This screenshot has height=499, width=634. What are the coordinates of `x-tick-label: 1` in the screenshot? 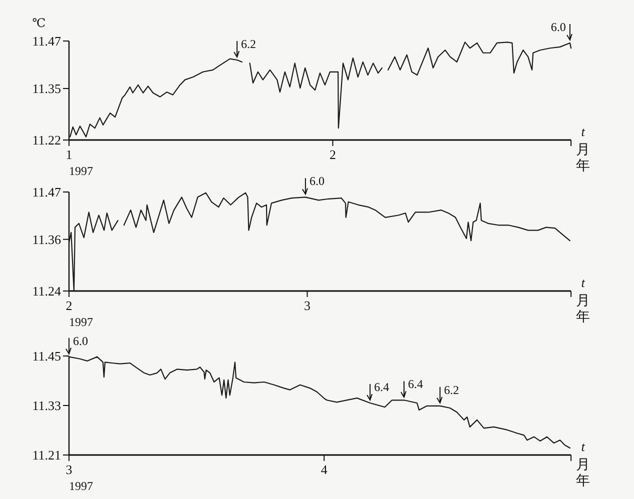 It's located at (69, 154).